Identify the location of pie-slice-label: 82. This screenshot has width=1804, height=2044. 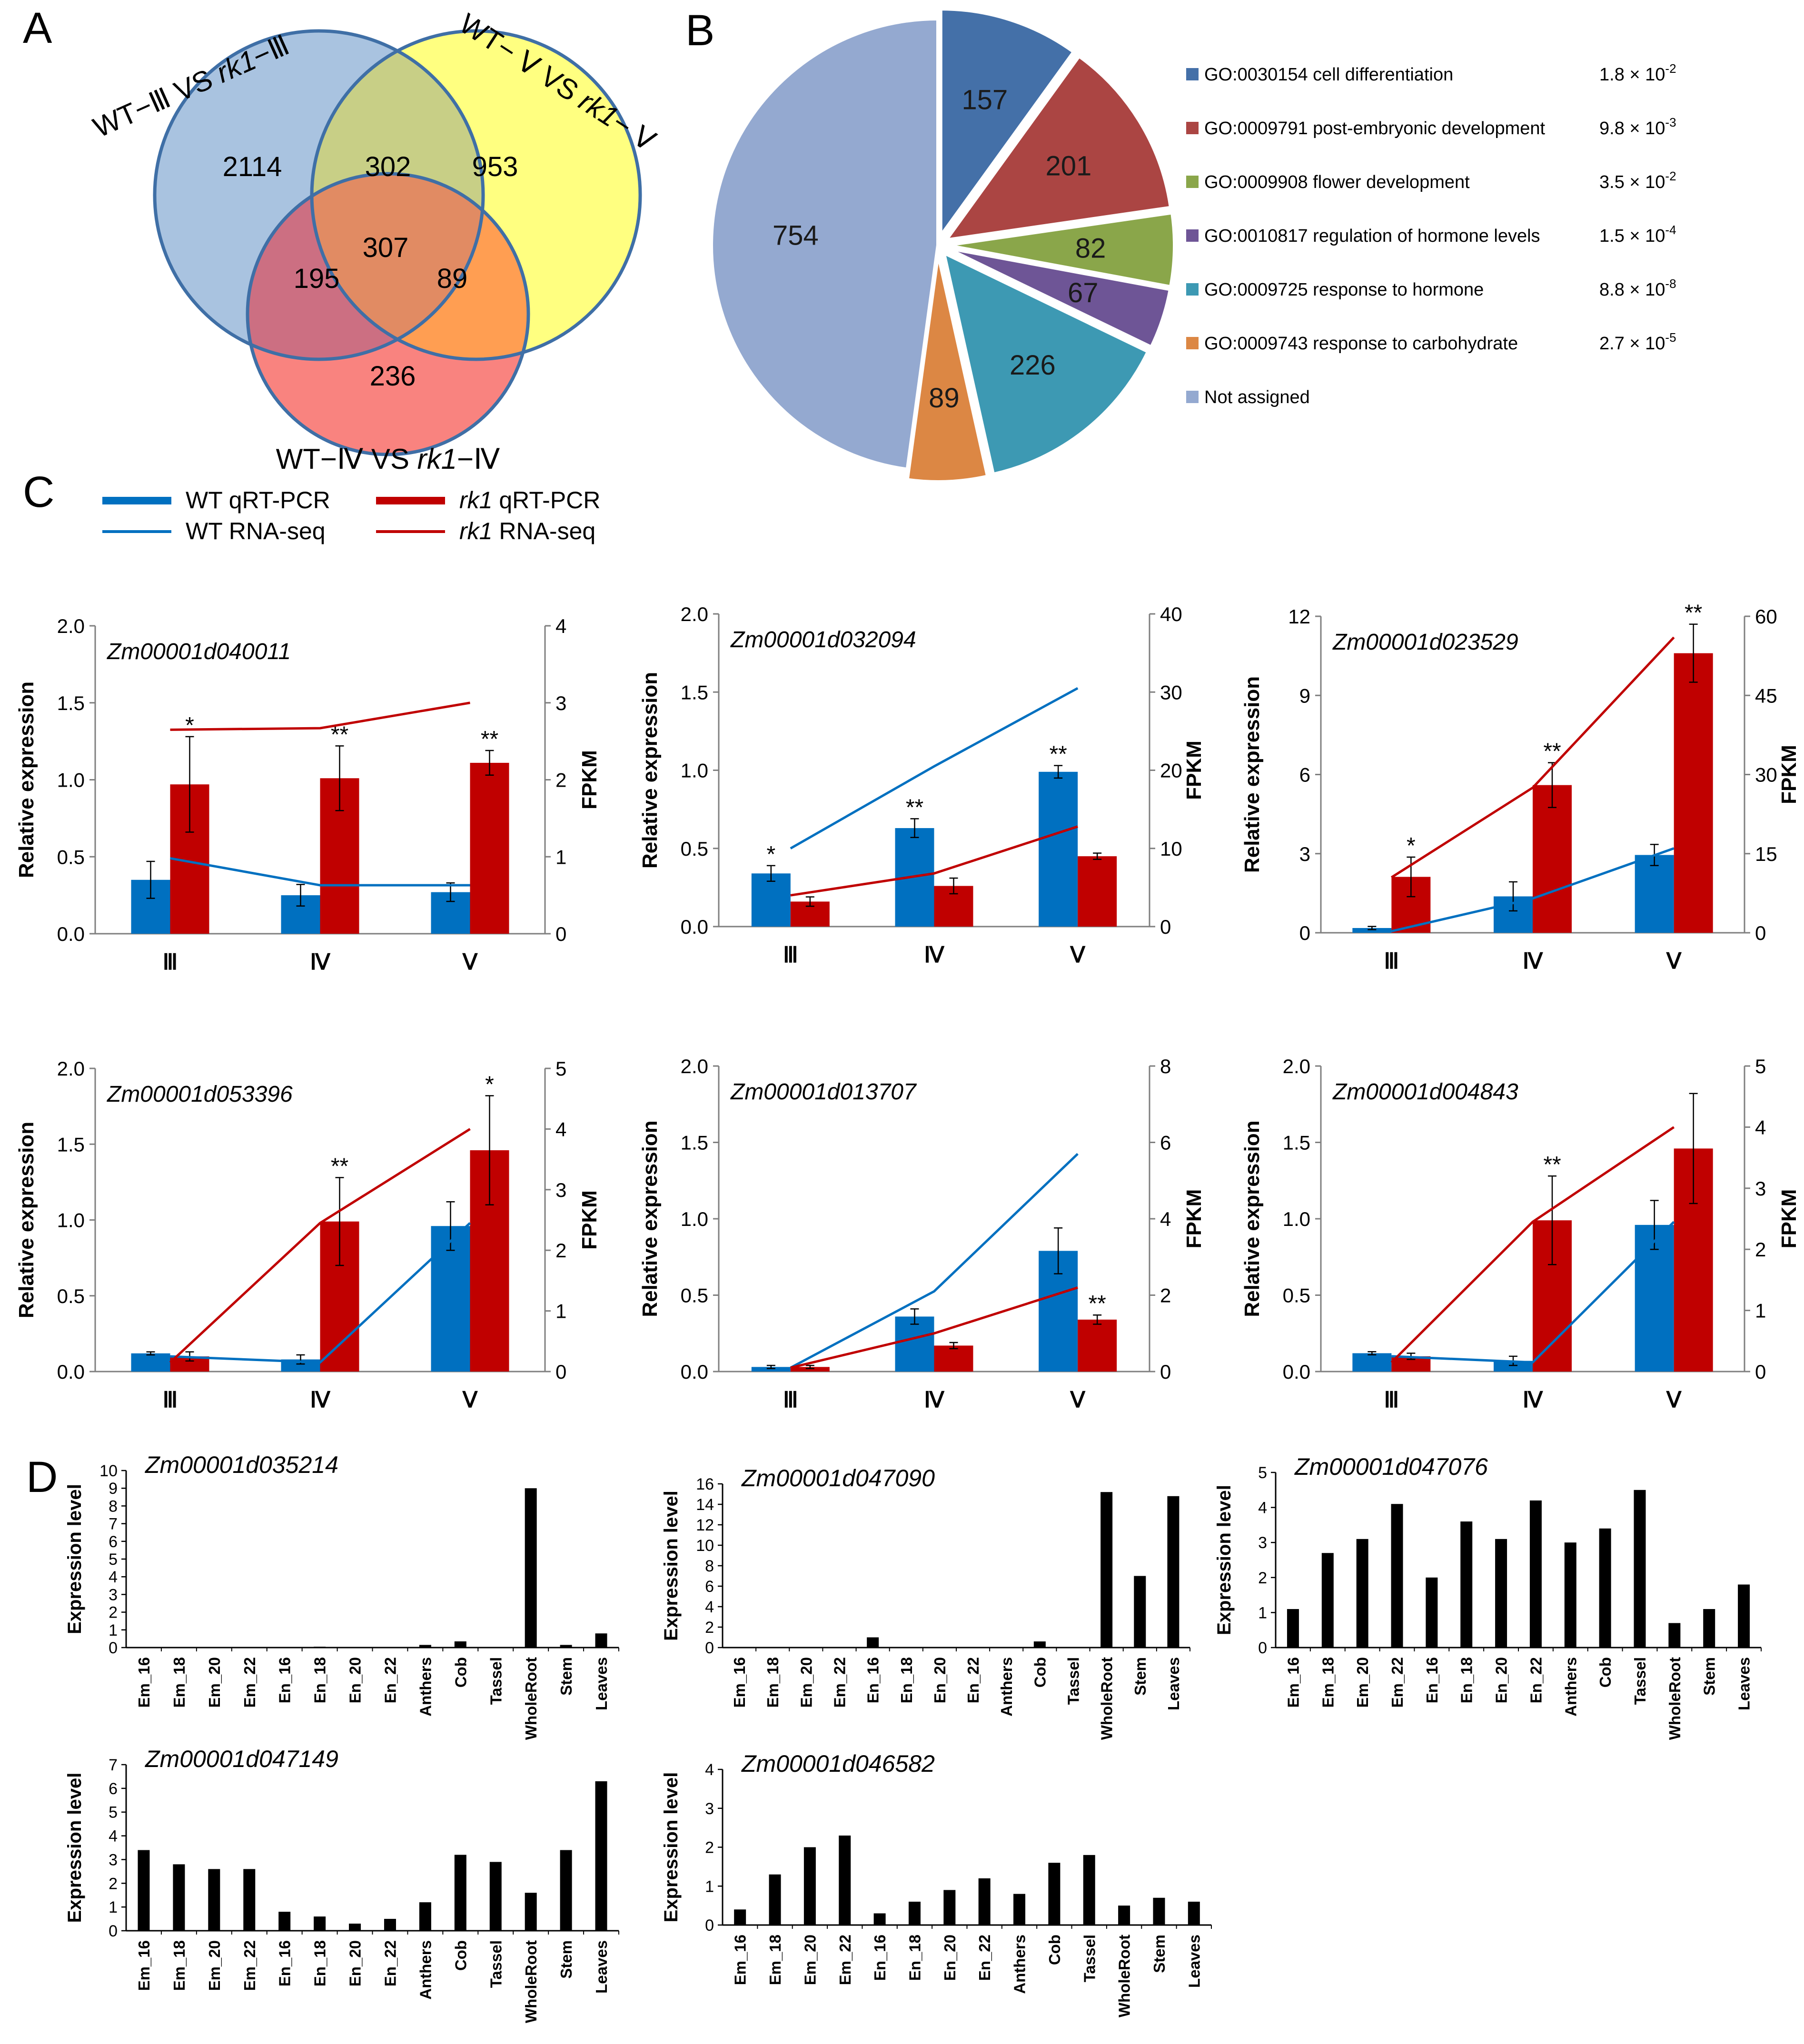
(1090, 248).